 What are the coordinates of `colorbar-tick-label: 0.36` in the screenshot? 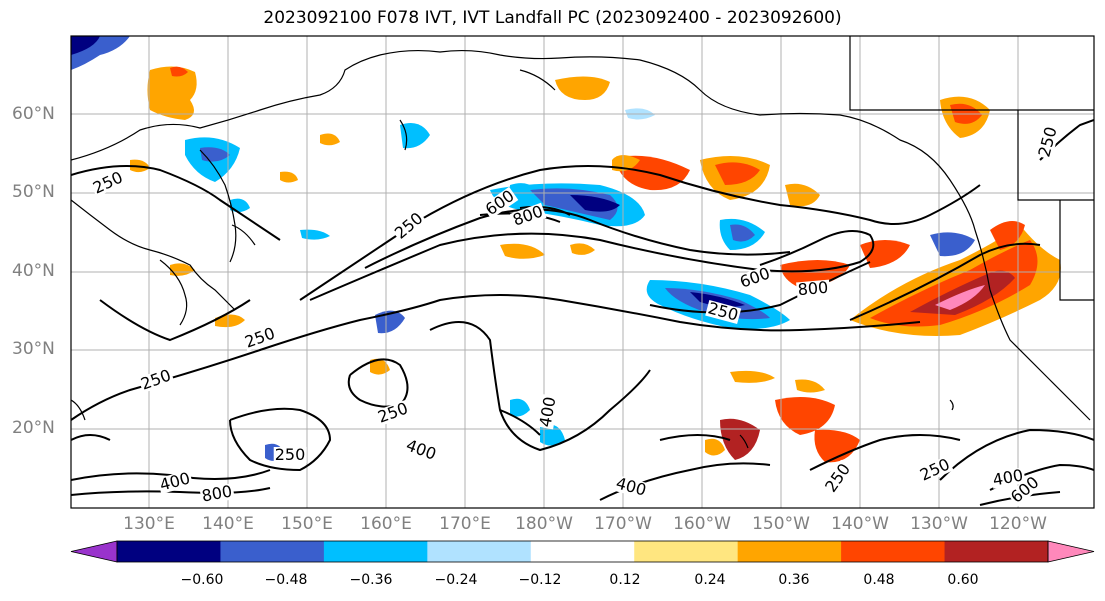 It's located at (794, 580).